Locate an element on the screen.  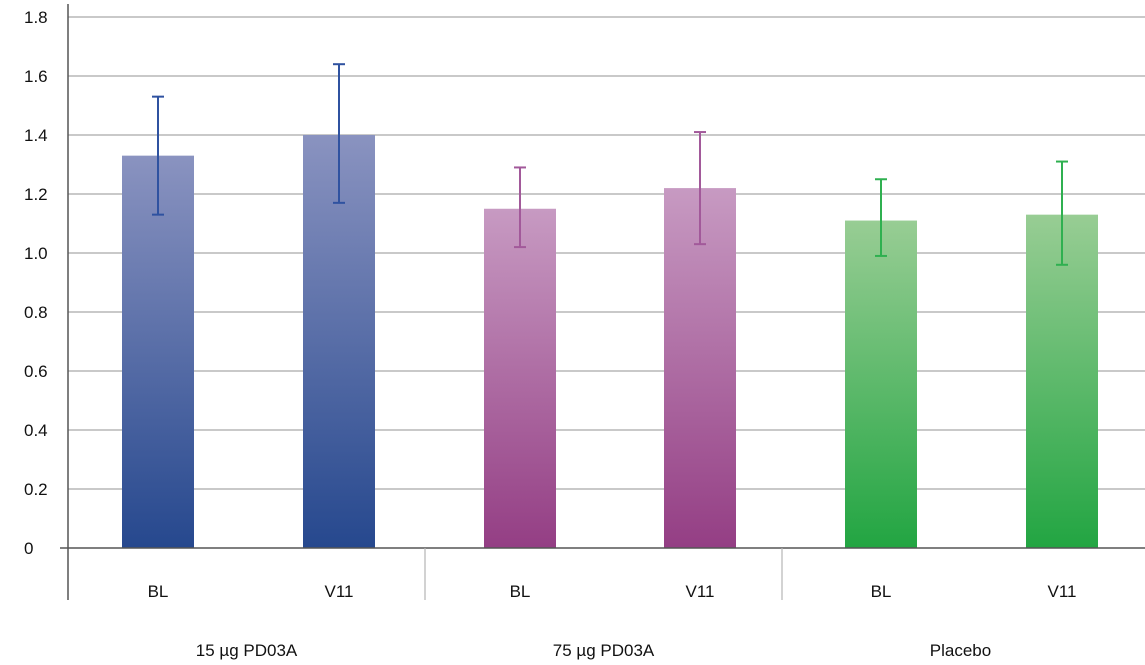
y-tick-label: 1.8 is located at coordinates (36, 17).